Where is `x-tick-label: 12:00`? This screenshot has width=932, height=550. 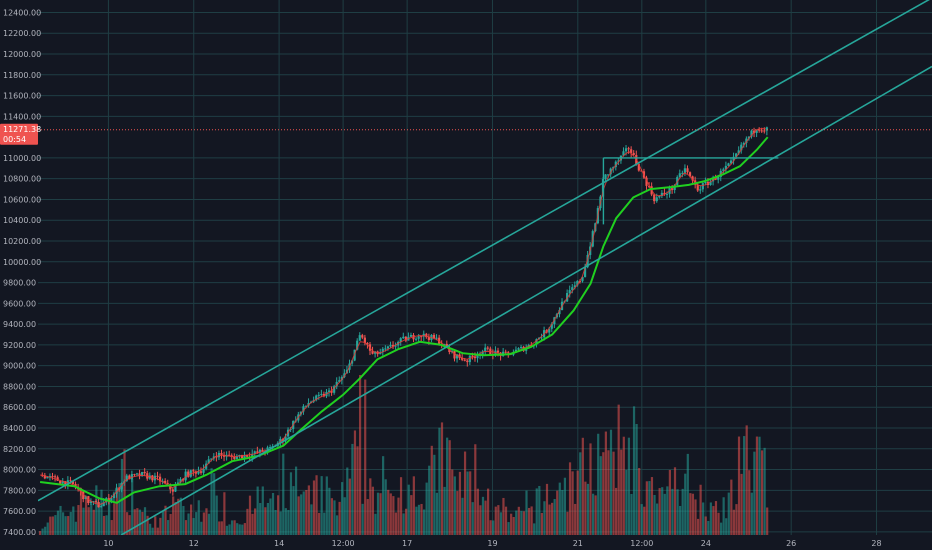 x-tick-label: 12:00 is located at coordinates (343, 543).